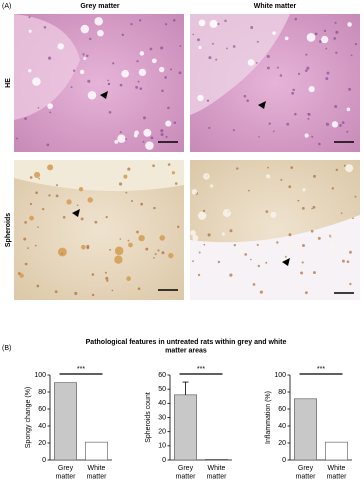  I want to click on y-axis-label: Spongy change (%), so click(28, 417).